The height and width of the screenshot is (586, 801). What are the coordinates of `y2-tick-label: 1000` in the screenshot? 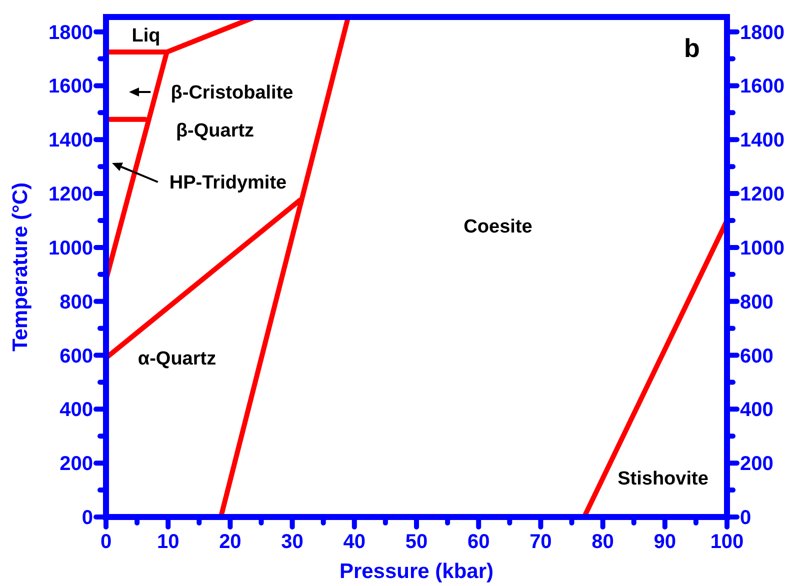 It's located at (762, 248).